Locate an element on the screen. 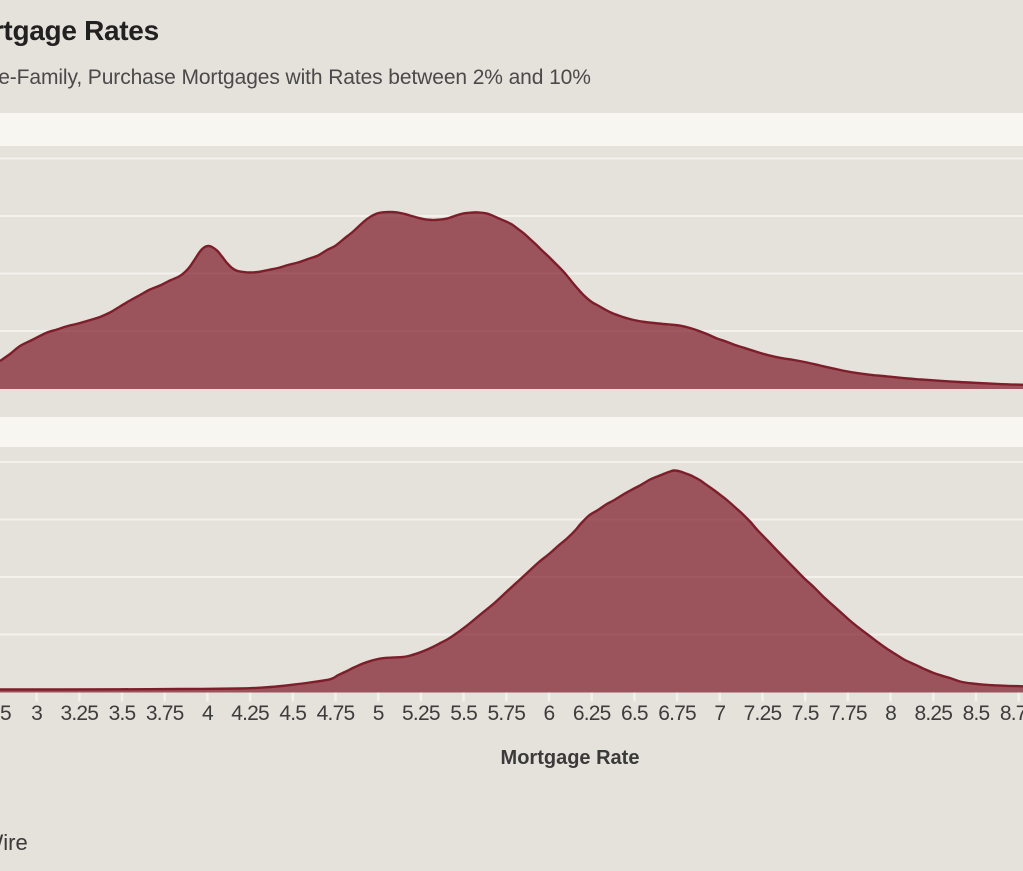 This screenshot has height=871, width=1023. svg-text: 6 is located at coordinates (549, 713).